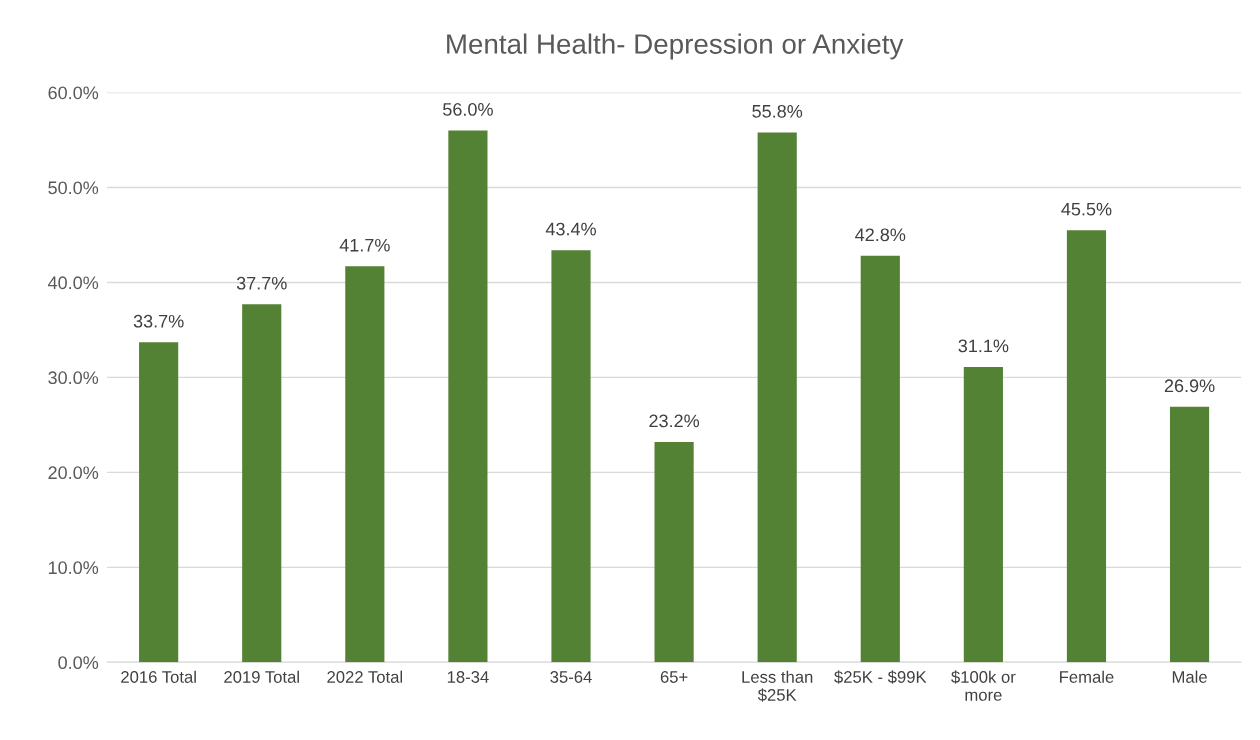 The height and width of the screenshot is (740, 1260). I want to click on y-tick-label: 10.0%, so click(73, 568).